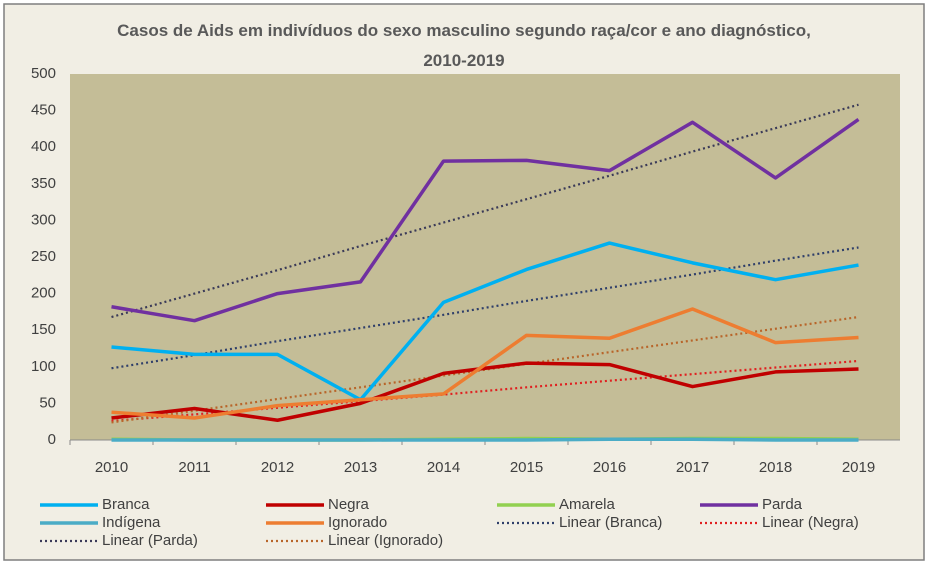 This screenshot has height=564, width=928. I want to click on y-tick-label: 0, so click(52, 439).